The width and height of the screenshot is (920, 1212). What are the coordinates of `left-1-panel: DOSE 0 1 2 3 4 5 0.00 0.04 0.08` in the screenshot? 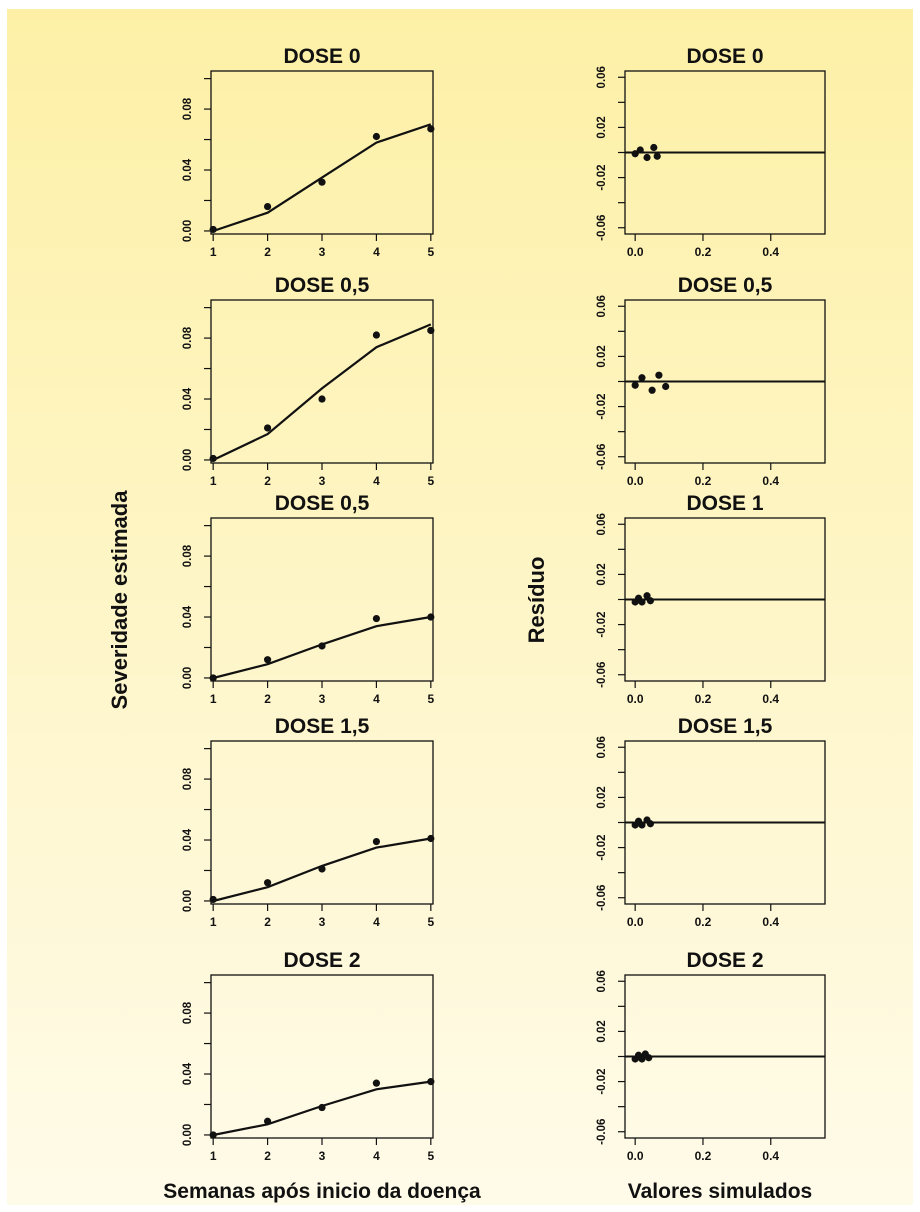 It's located at (308, 152).